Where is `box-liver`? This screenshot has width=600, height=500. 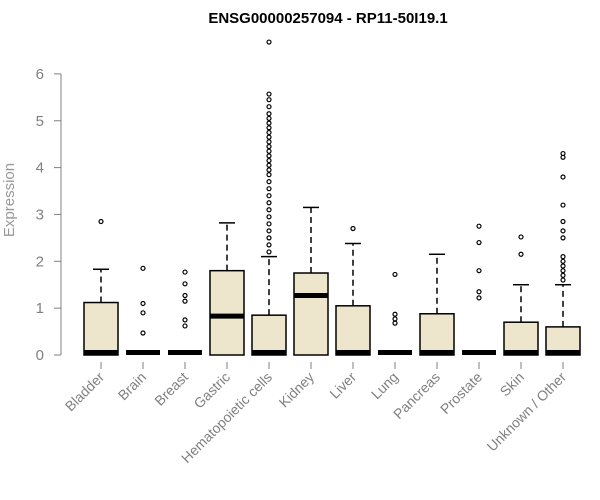 box-liver is located at coordinates (353, 290).